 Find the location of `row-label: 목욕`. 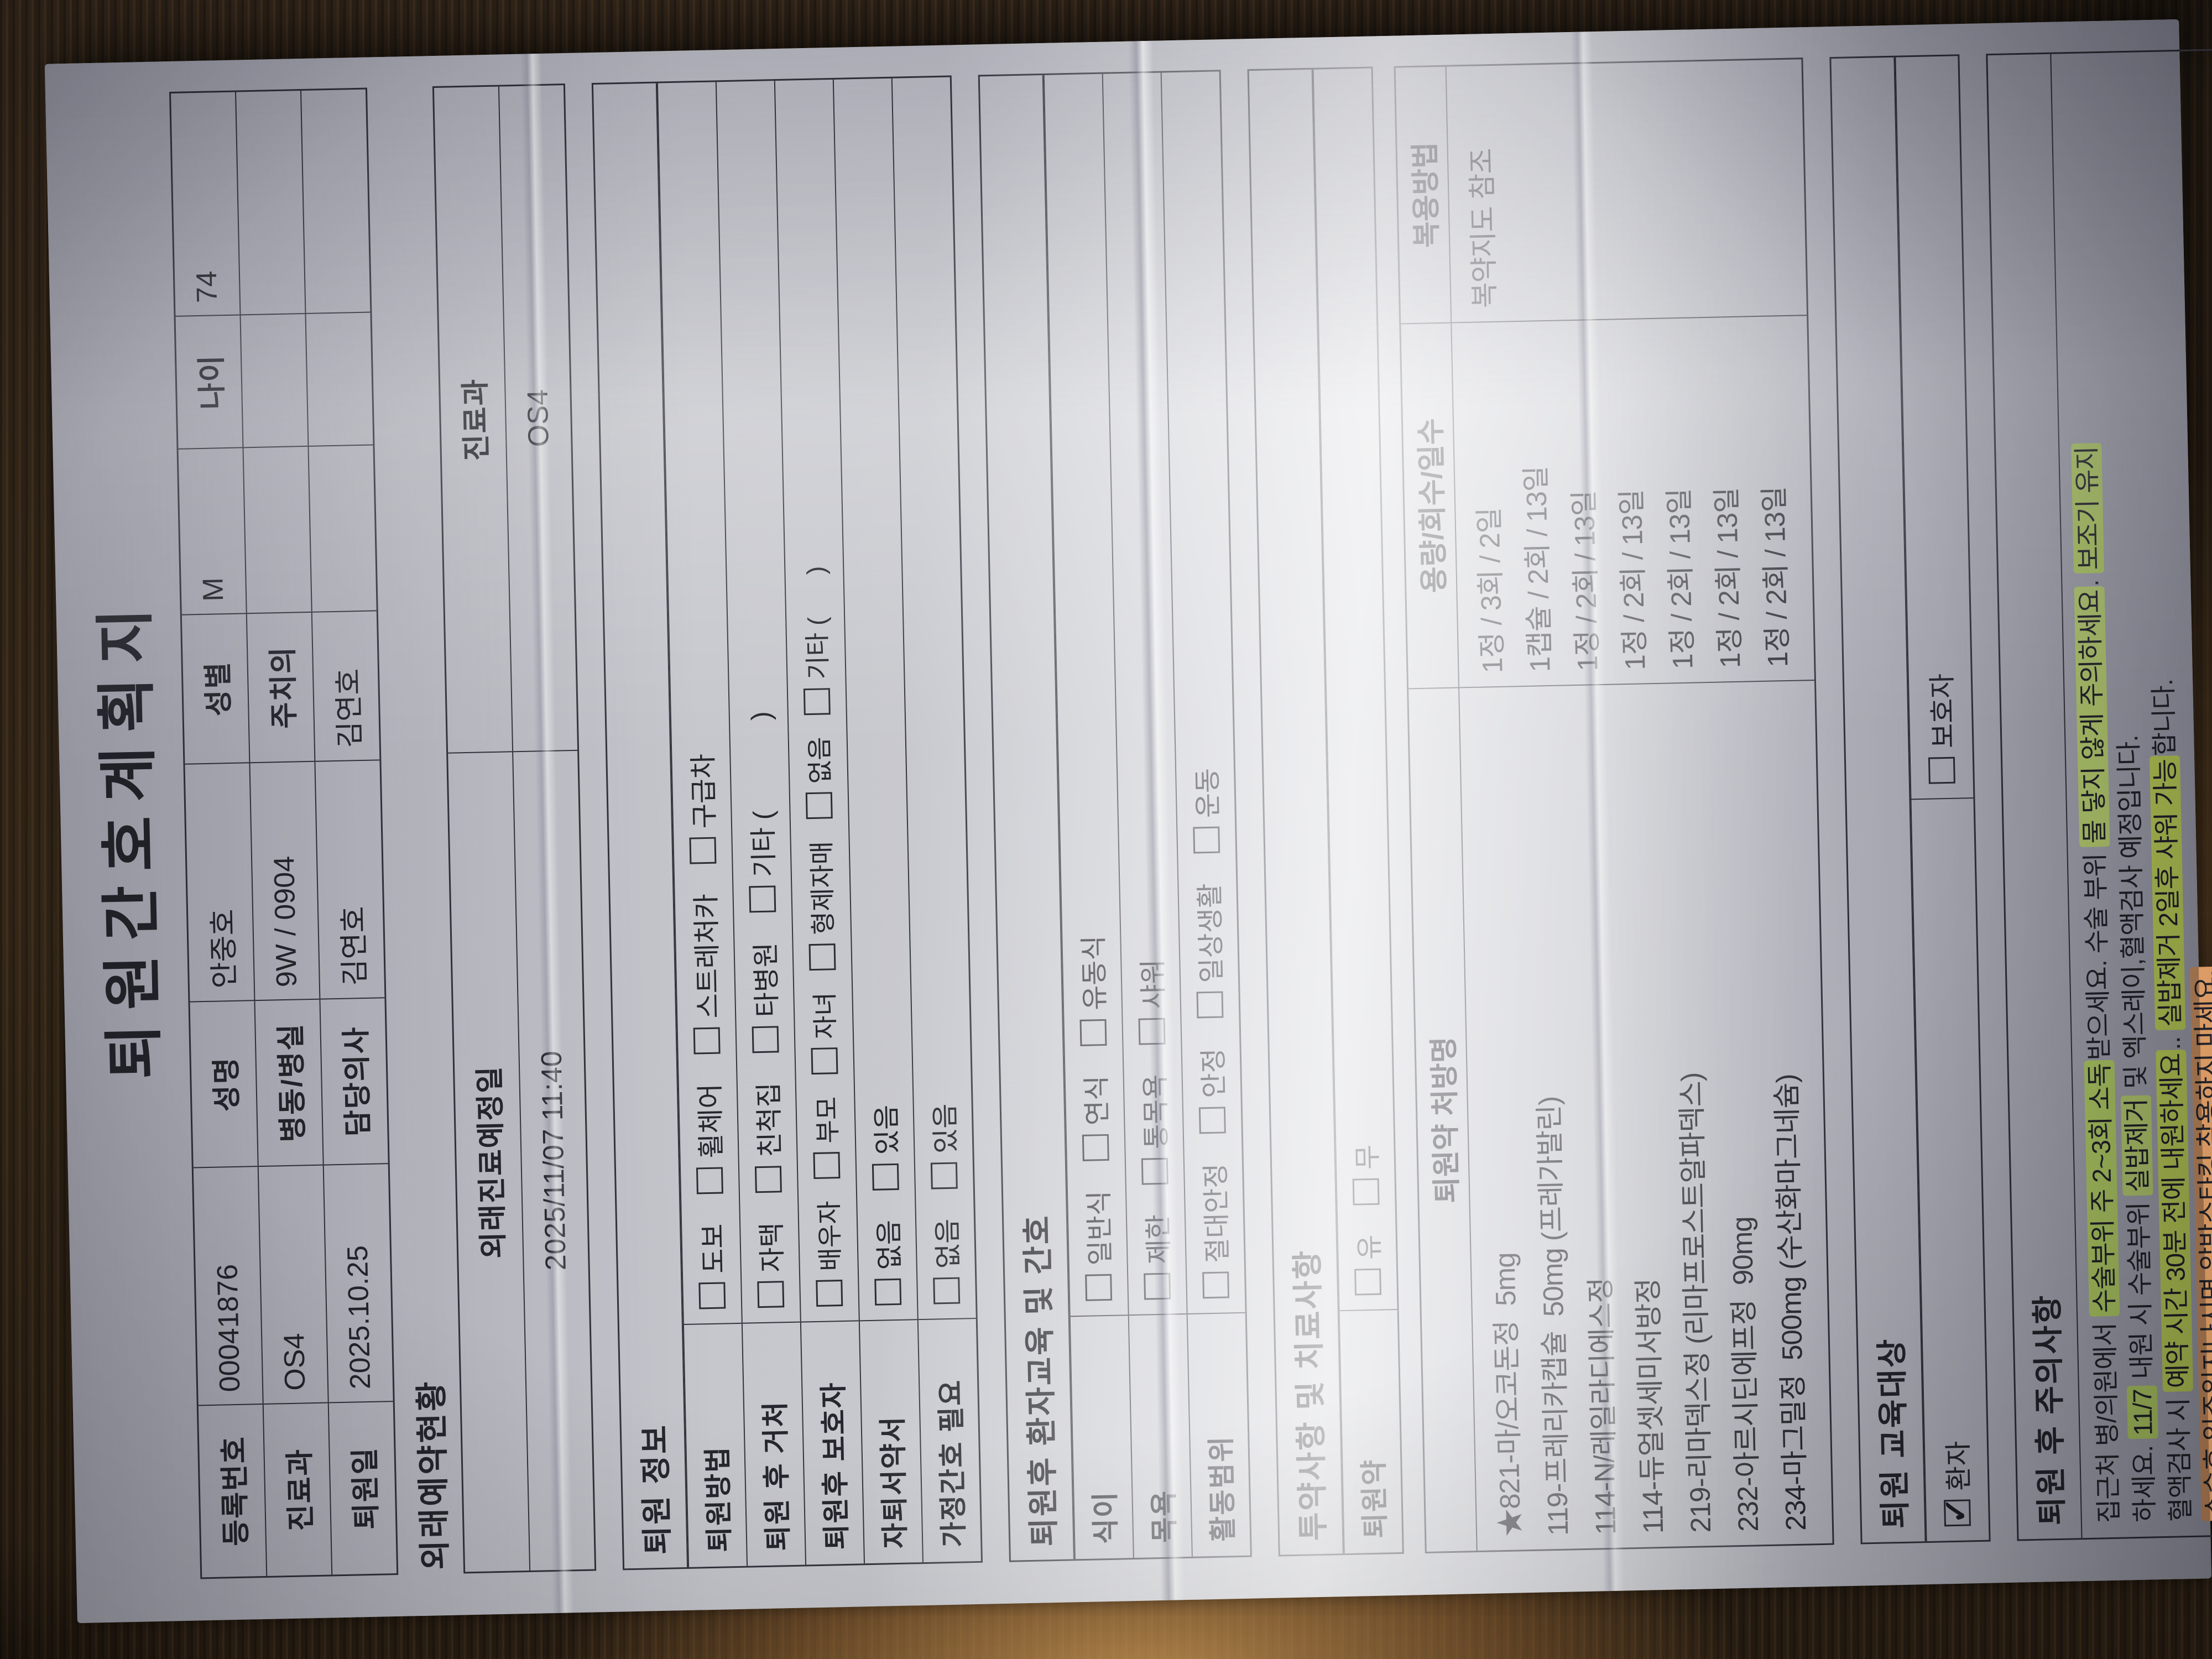

row-label: 목욕 is located at coordinates (1160, 1436).